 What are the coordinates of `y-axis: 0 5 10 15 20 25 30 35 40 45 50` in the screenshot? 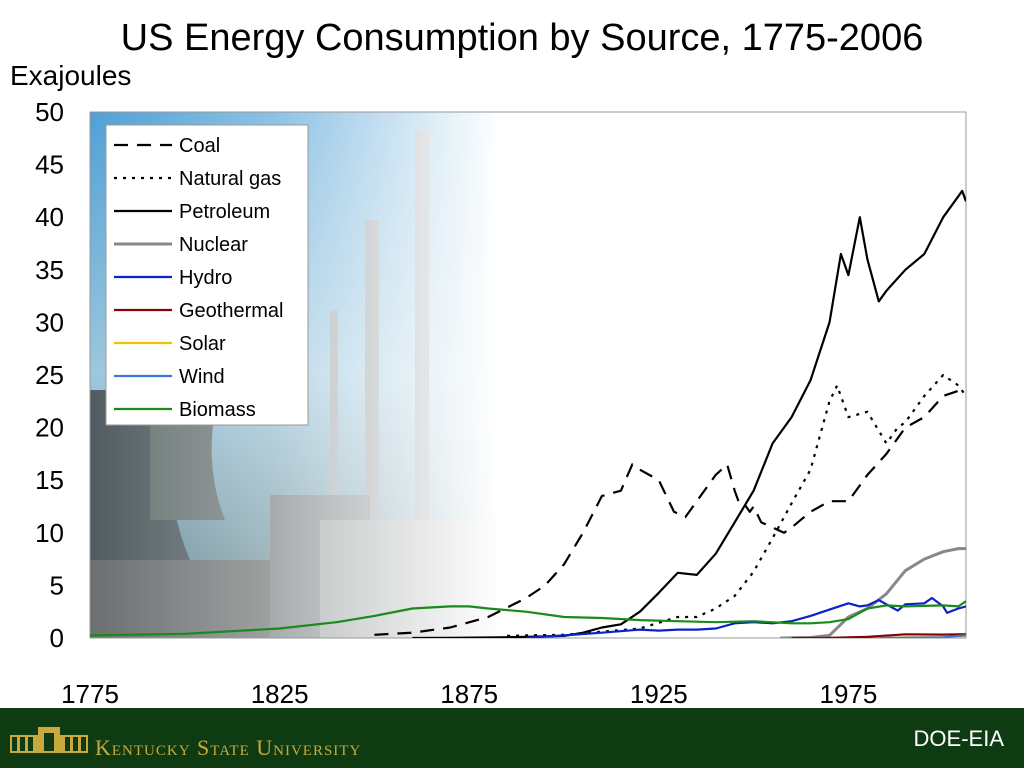 It's located at (49, 375).